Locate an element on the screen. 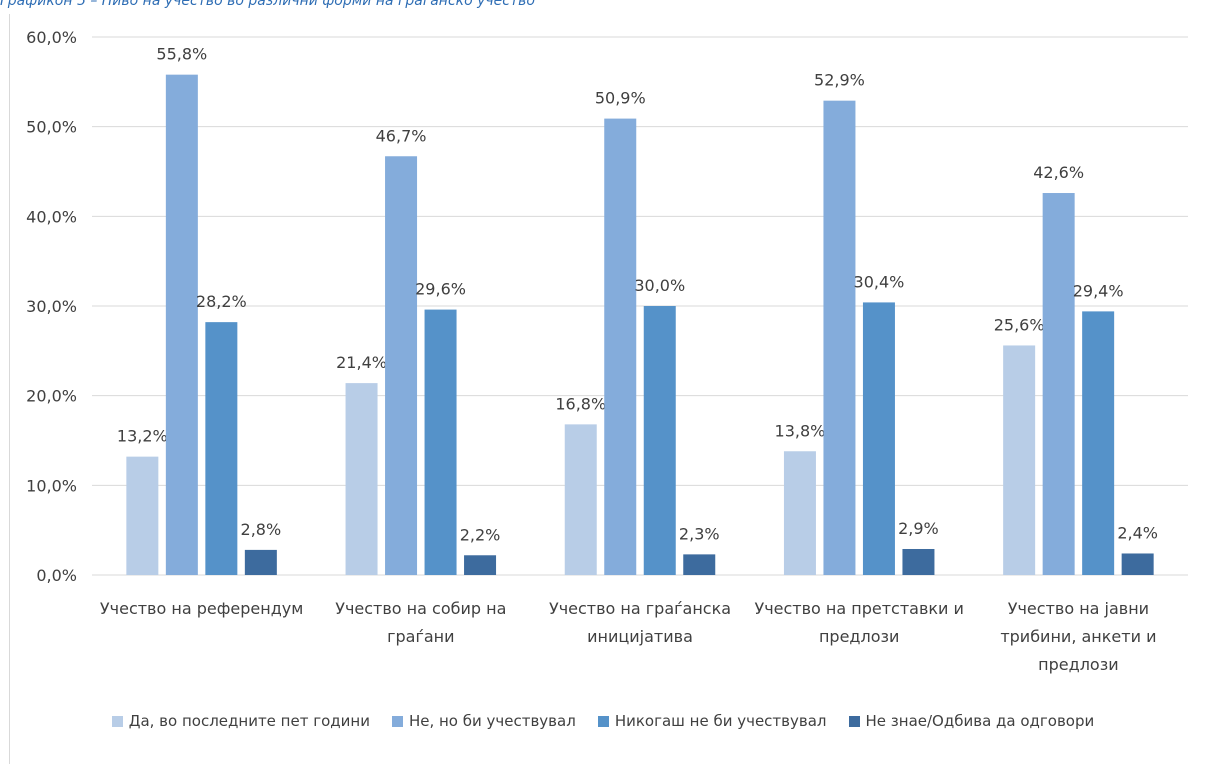 The width and height of the screenshot is (1206, 764). x-category-label: Учество на јавни is located at coordinates (1078, 608).